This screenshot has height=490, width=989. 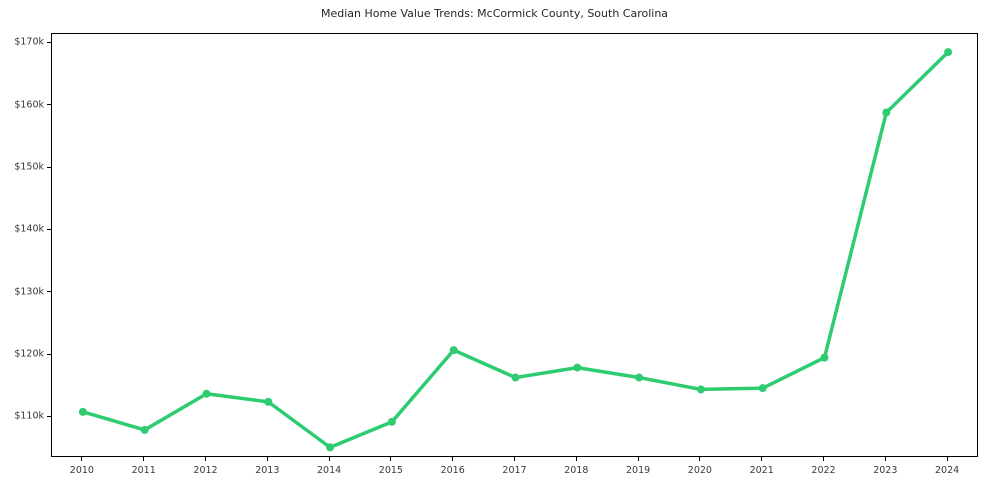 What do you see at coordinates (452, 470) in the screenshot?
I see `x-tick-label: 2016` at bounding box center [452, 470].